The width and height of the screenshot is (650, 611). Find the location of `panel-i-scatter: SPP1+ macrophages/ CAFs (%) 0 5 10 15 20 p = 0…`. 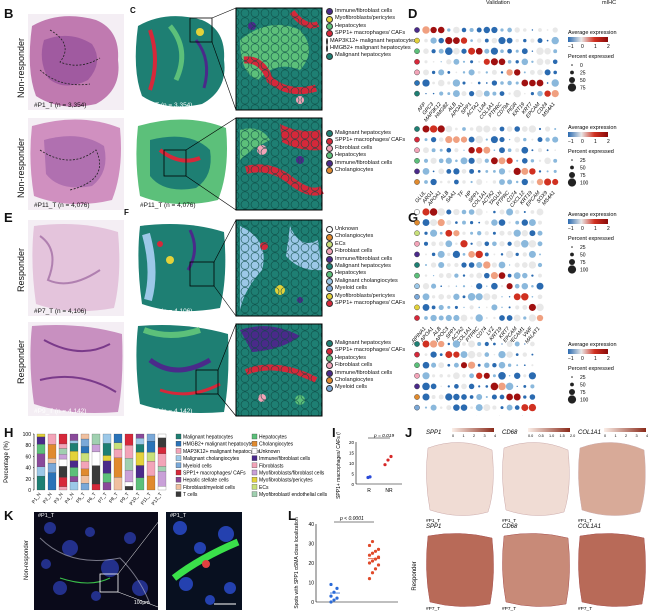

panel-i-scatter: SPP1+ macrophages/ CAFs (%) 0 5 10 15 20 p = 0… is located at coordinates (369, 465).